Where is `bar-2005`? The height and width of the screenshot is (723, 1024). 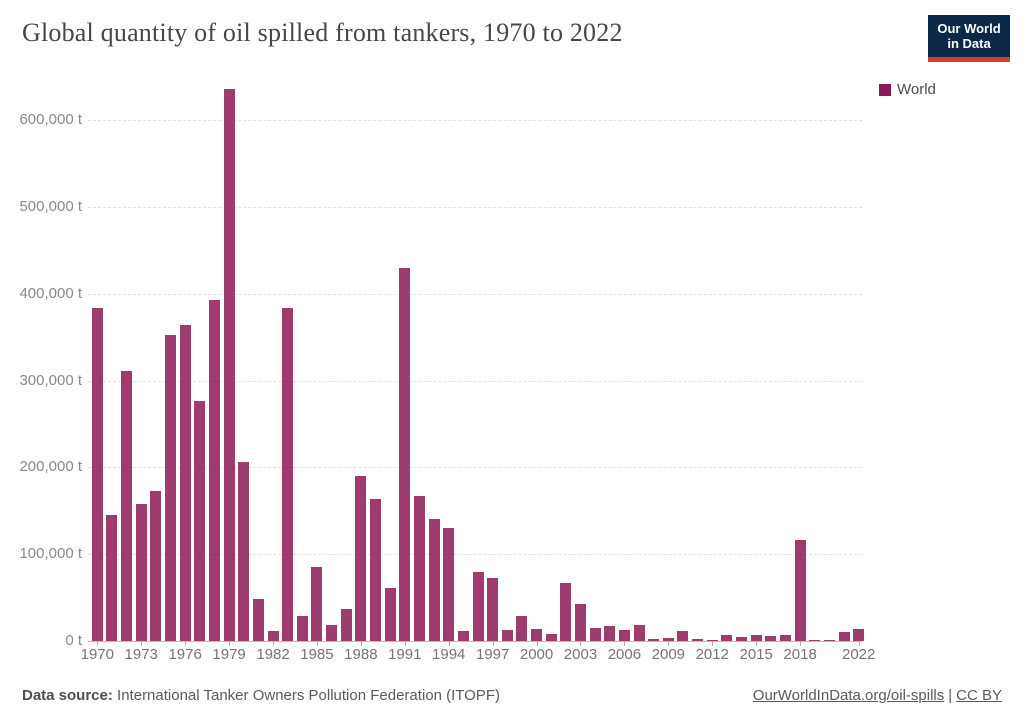 bar-2005 is located at coordinates (610, 633).